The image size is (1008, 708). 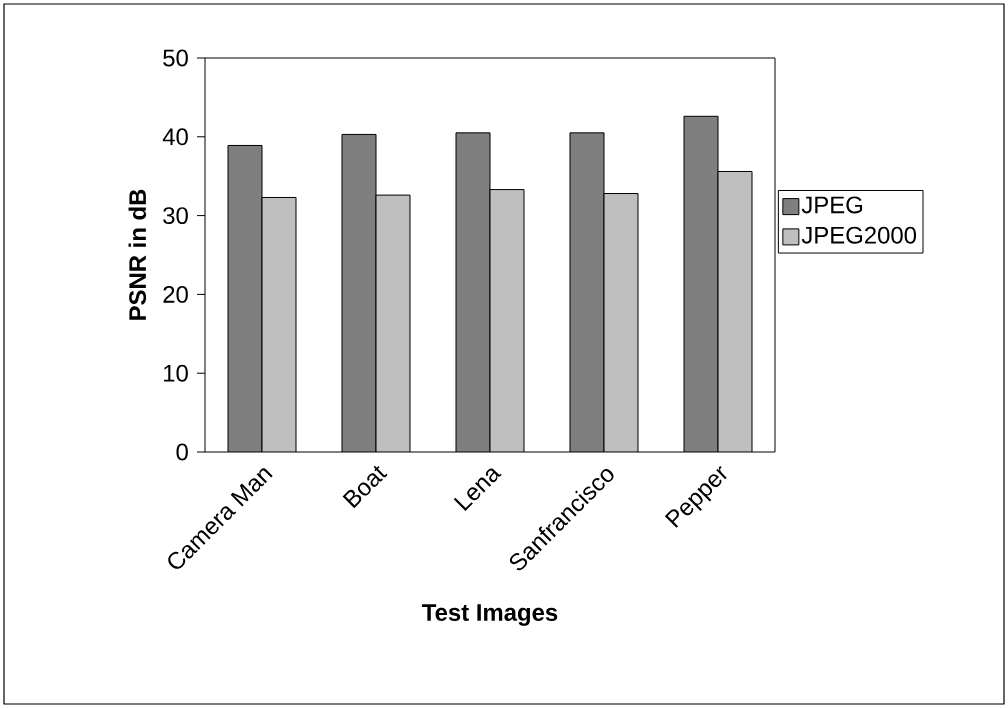 What do you see at coordinates (832, 205) in the screenshot?
I see `legend-label: JPEG` at bounding box center [832, 205].